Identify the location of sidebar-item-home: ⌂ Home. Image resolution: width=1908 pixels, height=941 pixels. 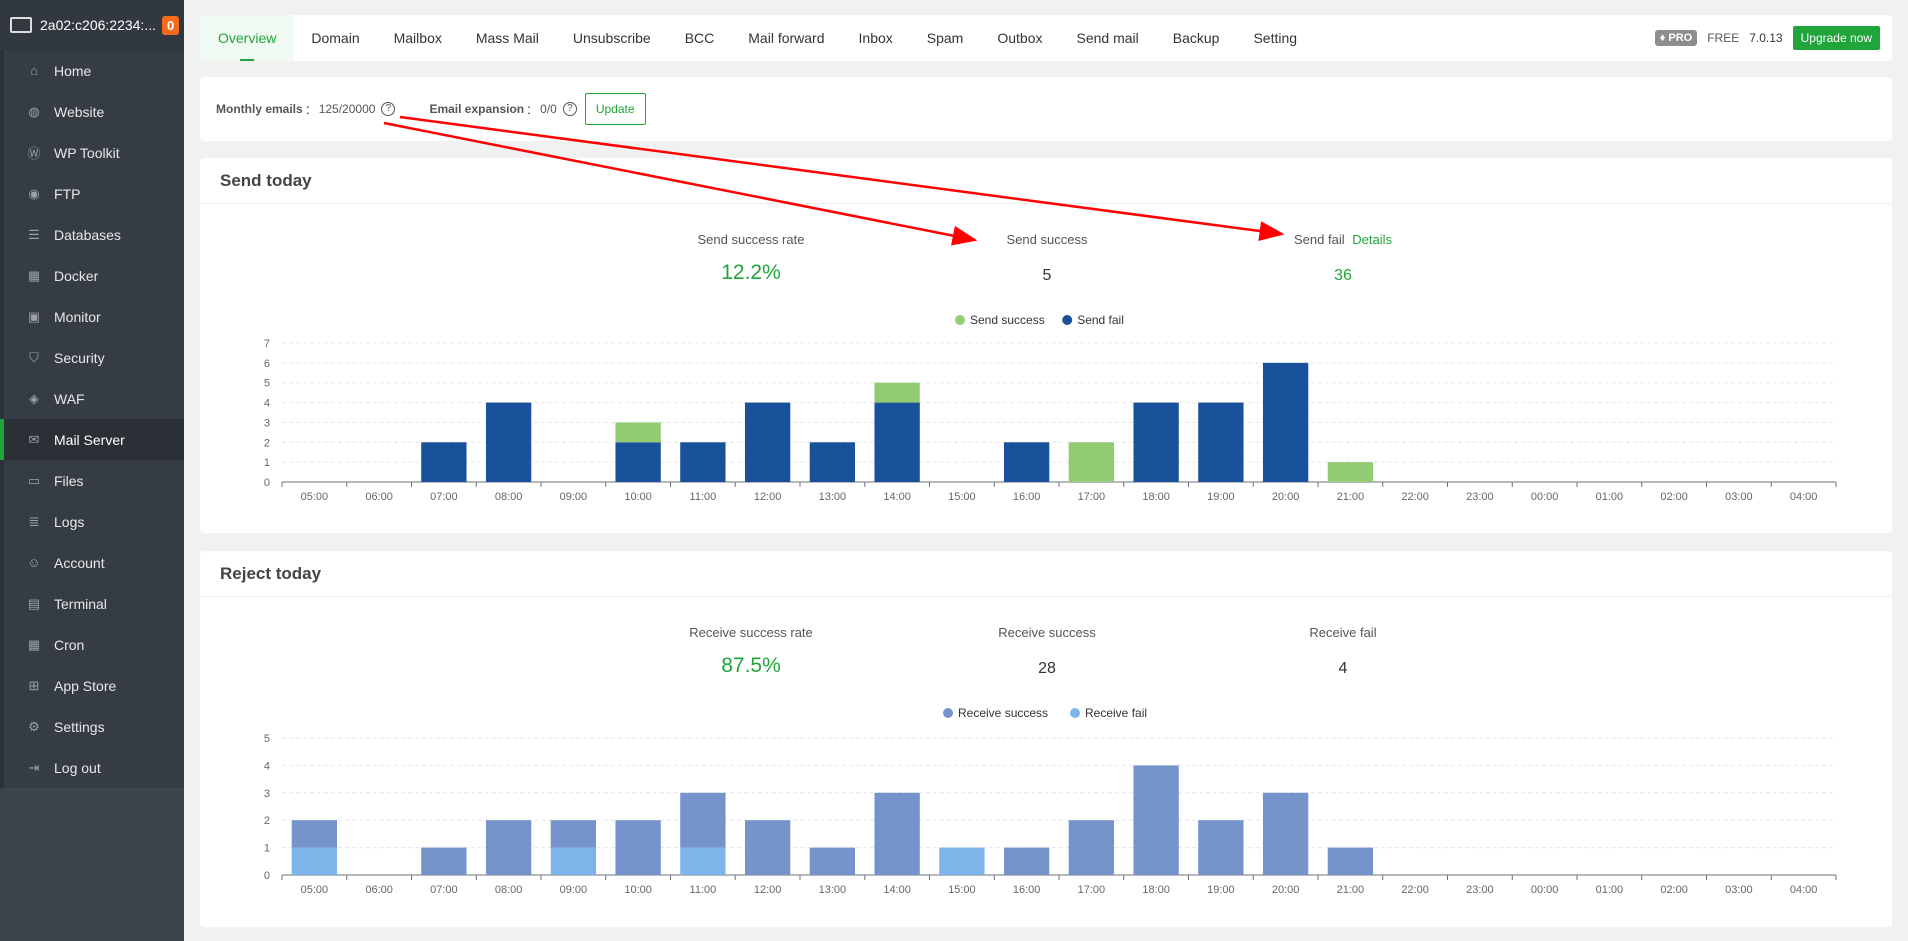
(94, 70).